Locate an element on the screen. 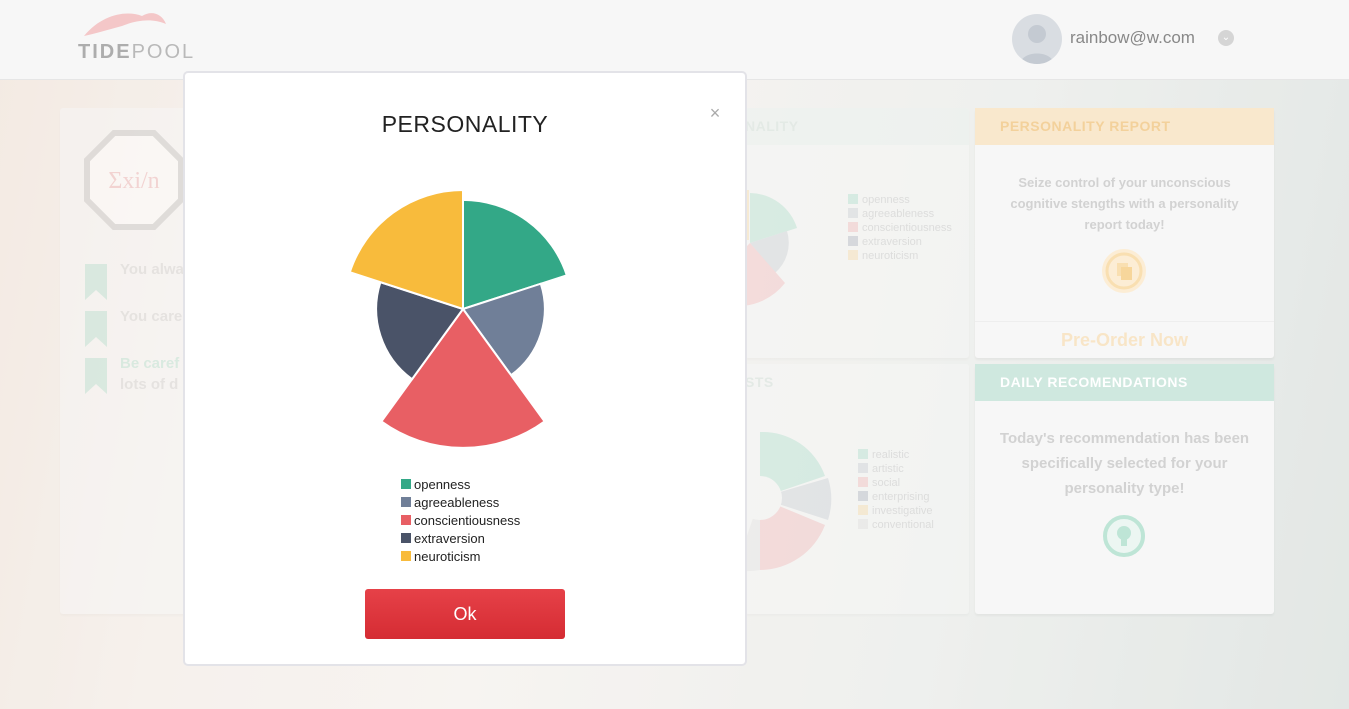 The width and height of the screenshot is (1349, 709). lightbulb-icon is located at coordinates (1124, 536).